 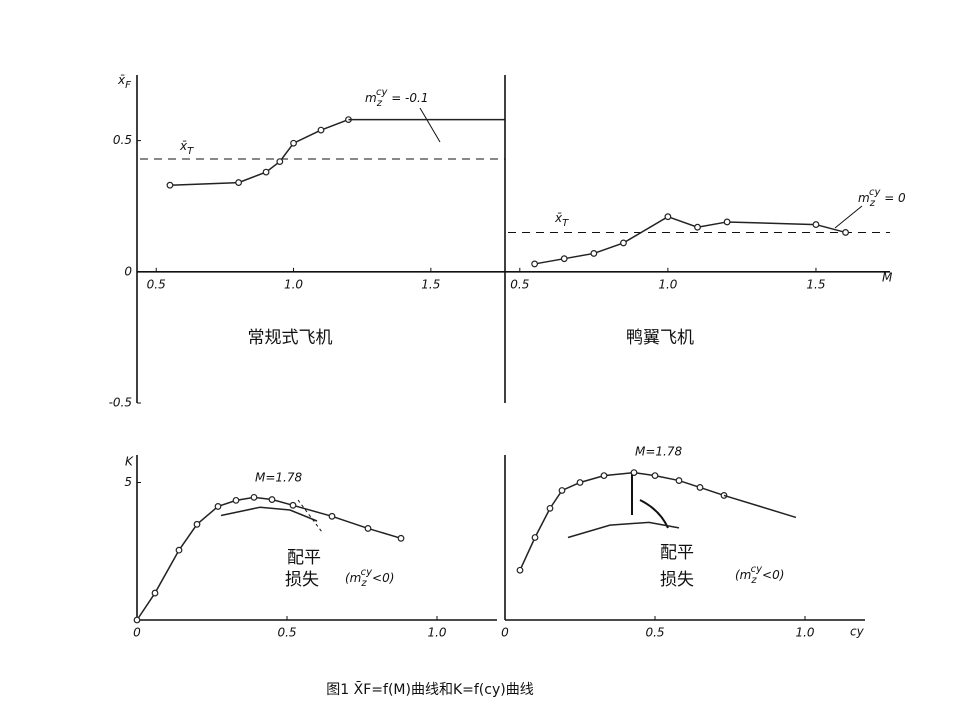 I want to click on annotation: mzcy = 0, so click(x=882, y=198).